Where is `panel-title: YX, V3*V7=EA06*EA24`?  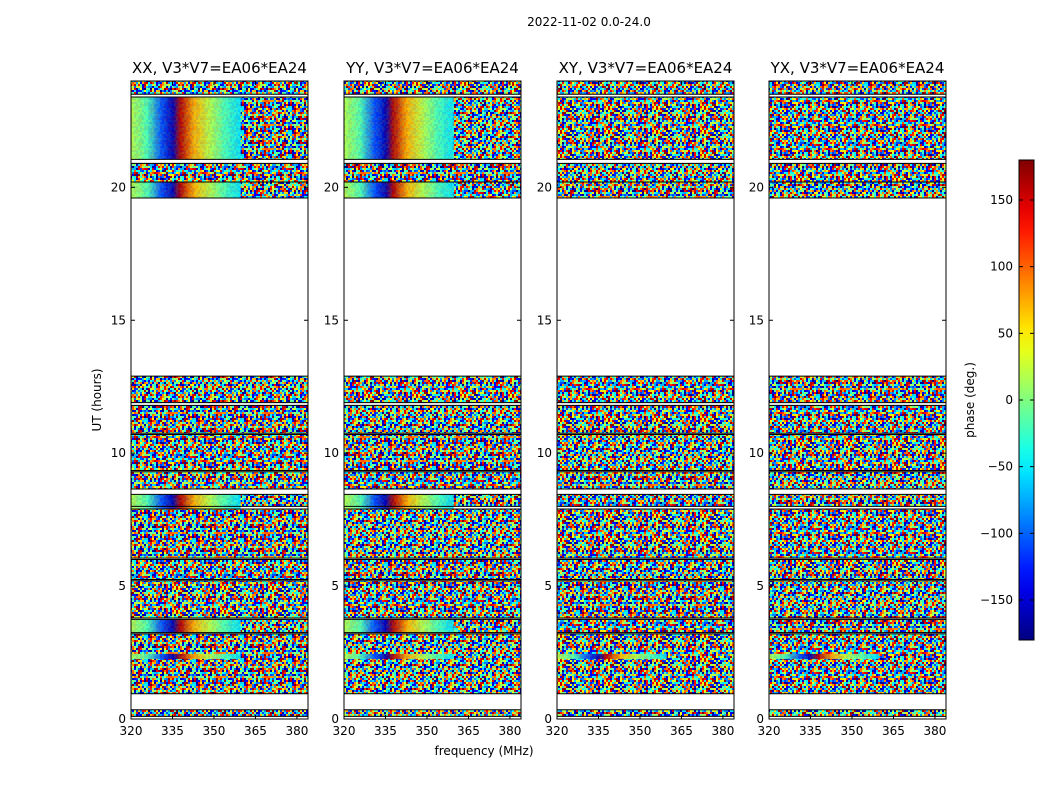 panel-title: YX, V3*V7=EA06*EA24 is located at coordinates (857, 68).